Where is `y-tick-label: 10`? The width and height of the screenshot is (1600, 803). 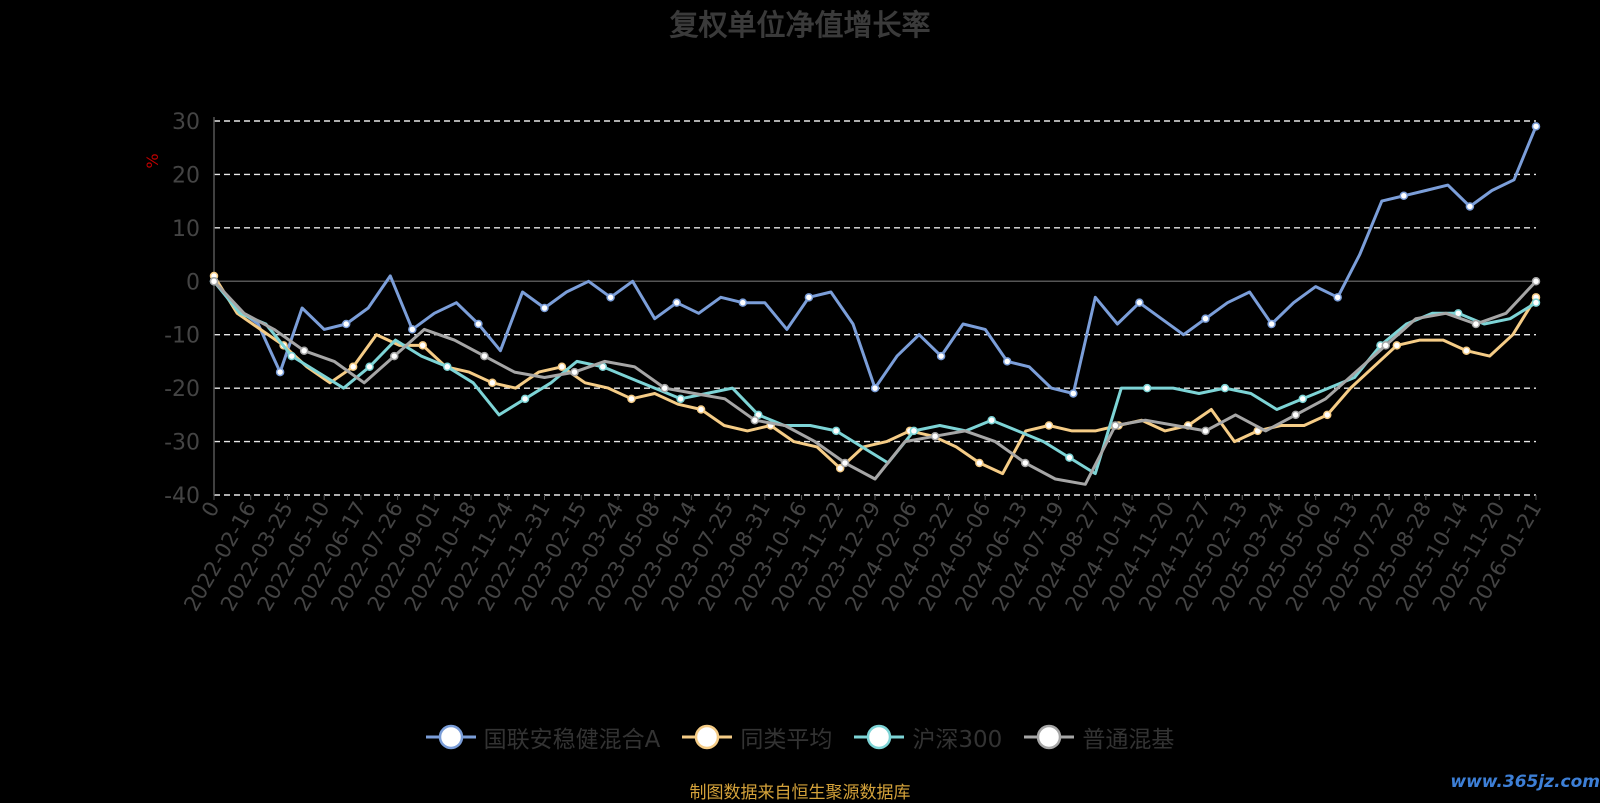 y-tick-label: 10 is located at coordinates (186, 229).